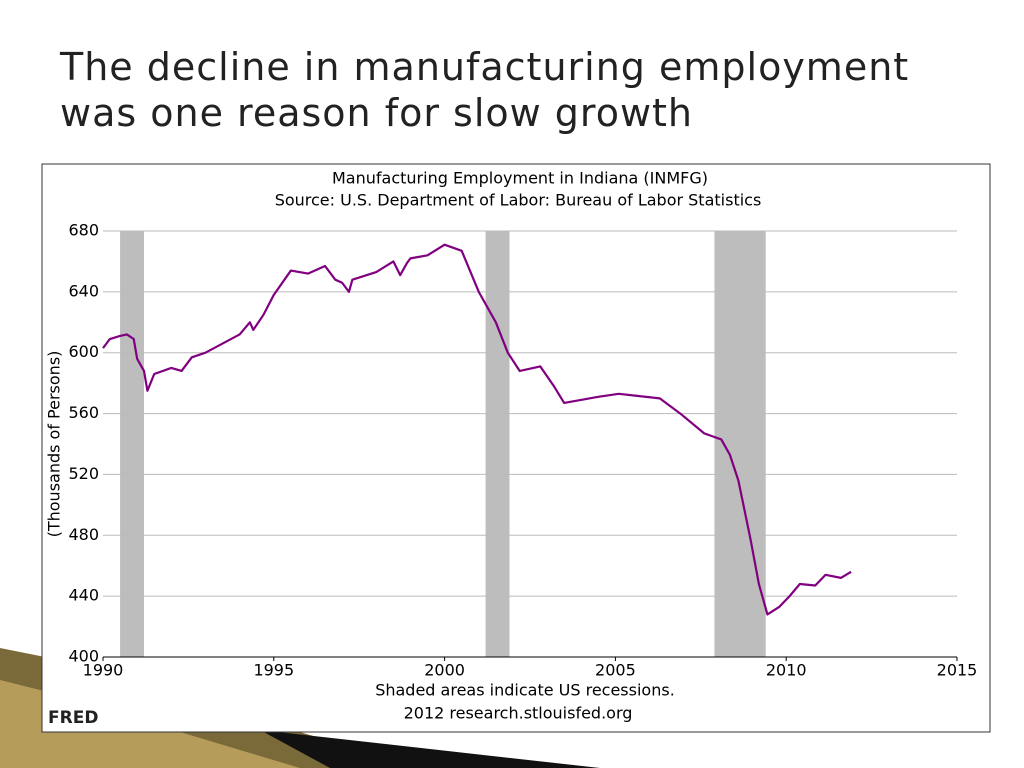 The image size is (1024, 768). Describe the element at coordinates (485, 67) in the screenshot. I see `title-line: The decline in manufacturing employment` at that location.